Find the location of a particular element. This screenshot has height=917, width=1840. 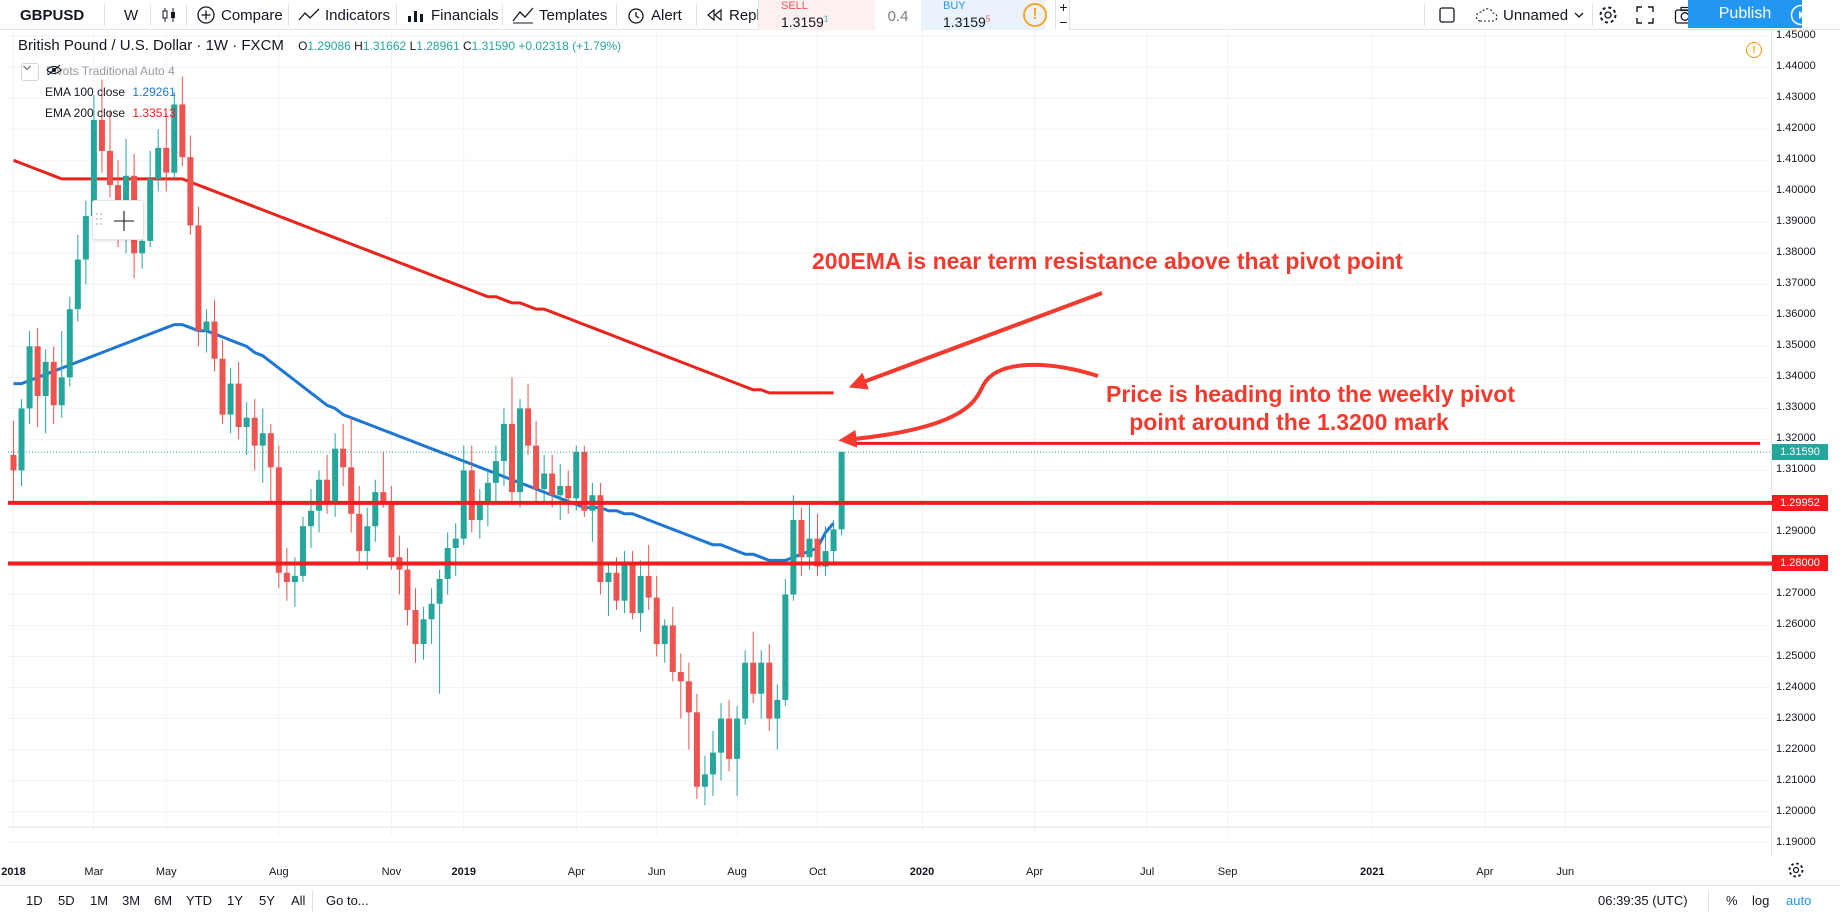

warning-icon: ! is located at coordinates (1035, 15).